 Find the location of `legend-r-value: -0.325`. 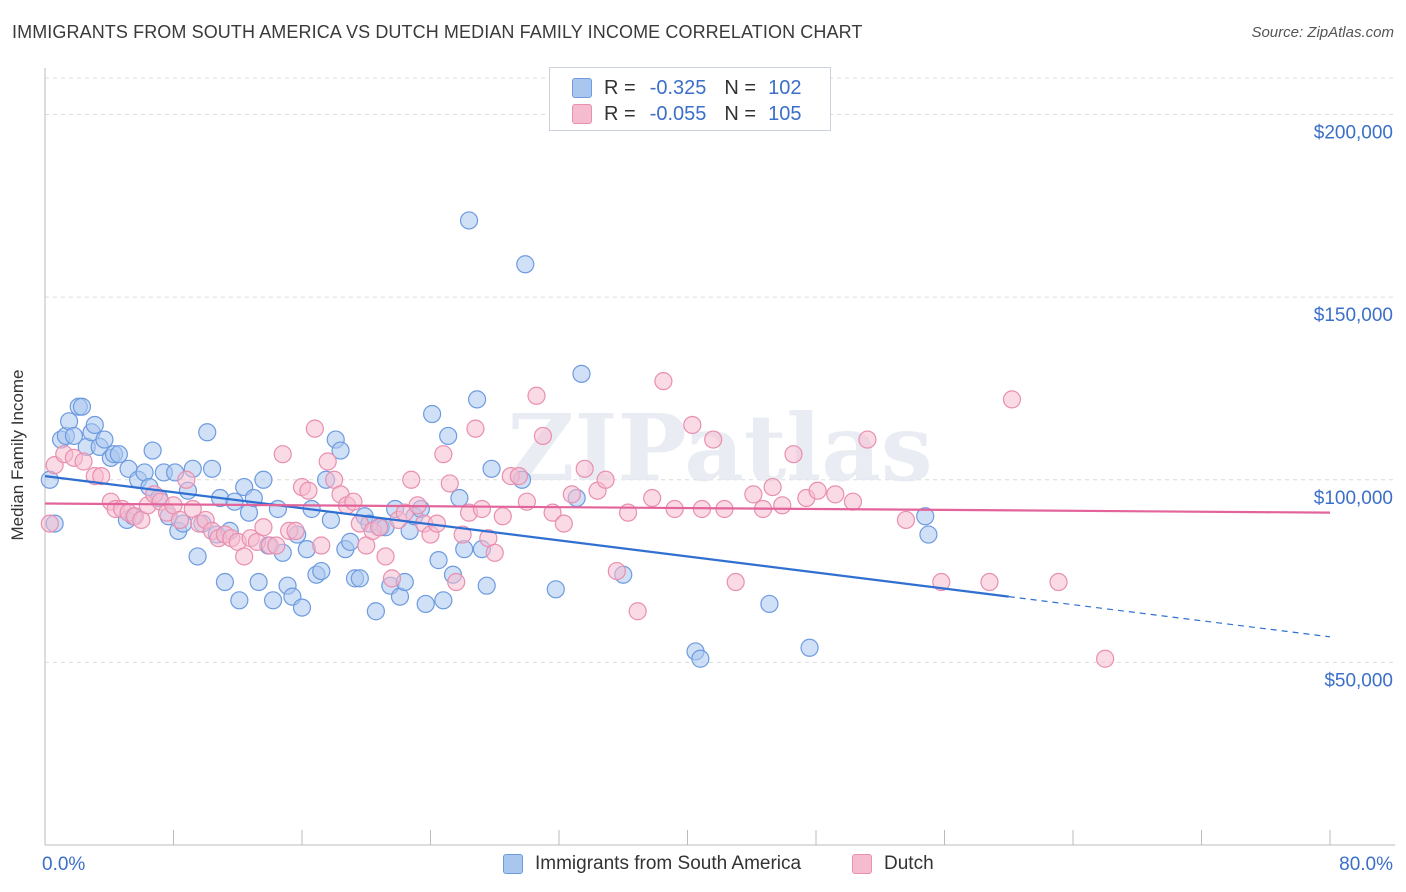

legend-r-value: -0.325 is located at coordinates (678, 87).